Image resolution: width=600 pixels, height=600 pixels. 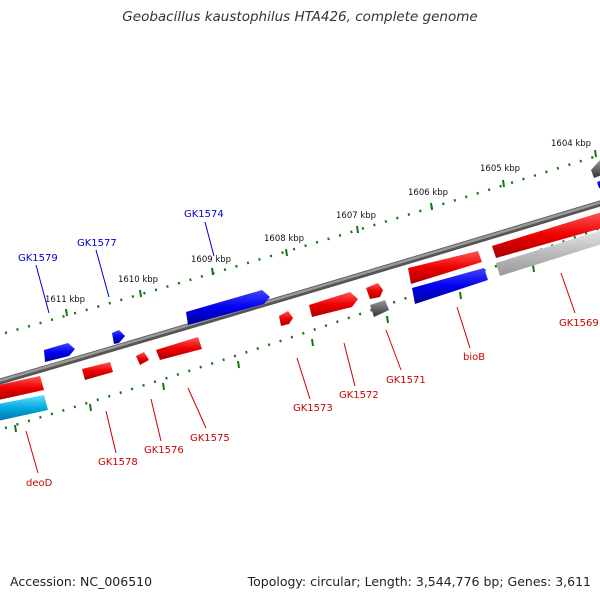 I want to click on scale-label: 1608 kbp, so click(x=284, y=239).